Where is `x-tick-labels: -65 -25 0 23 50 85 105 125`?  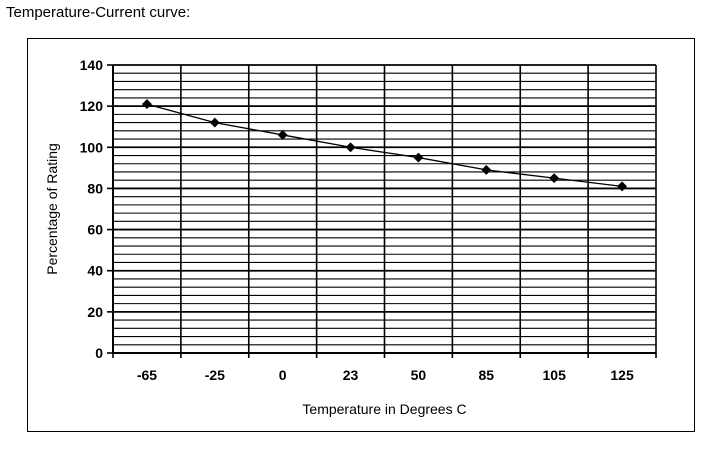
x-tick-labels: -65 -25 0 23 50 85 105 125 is located at coordinates (385, 375).